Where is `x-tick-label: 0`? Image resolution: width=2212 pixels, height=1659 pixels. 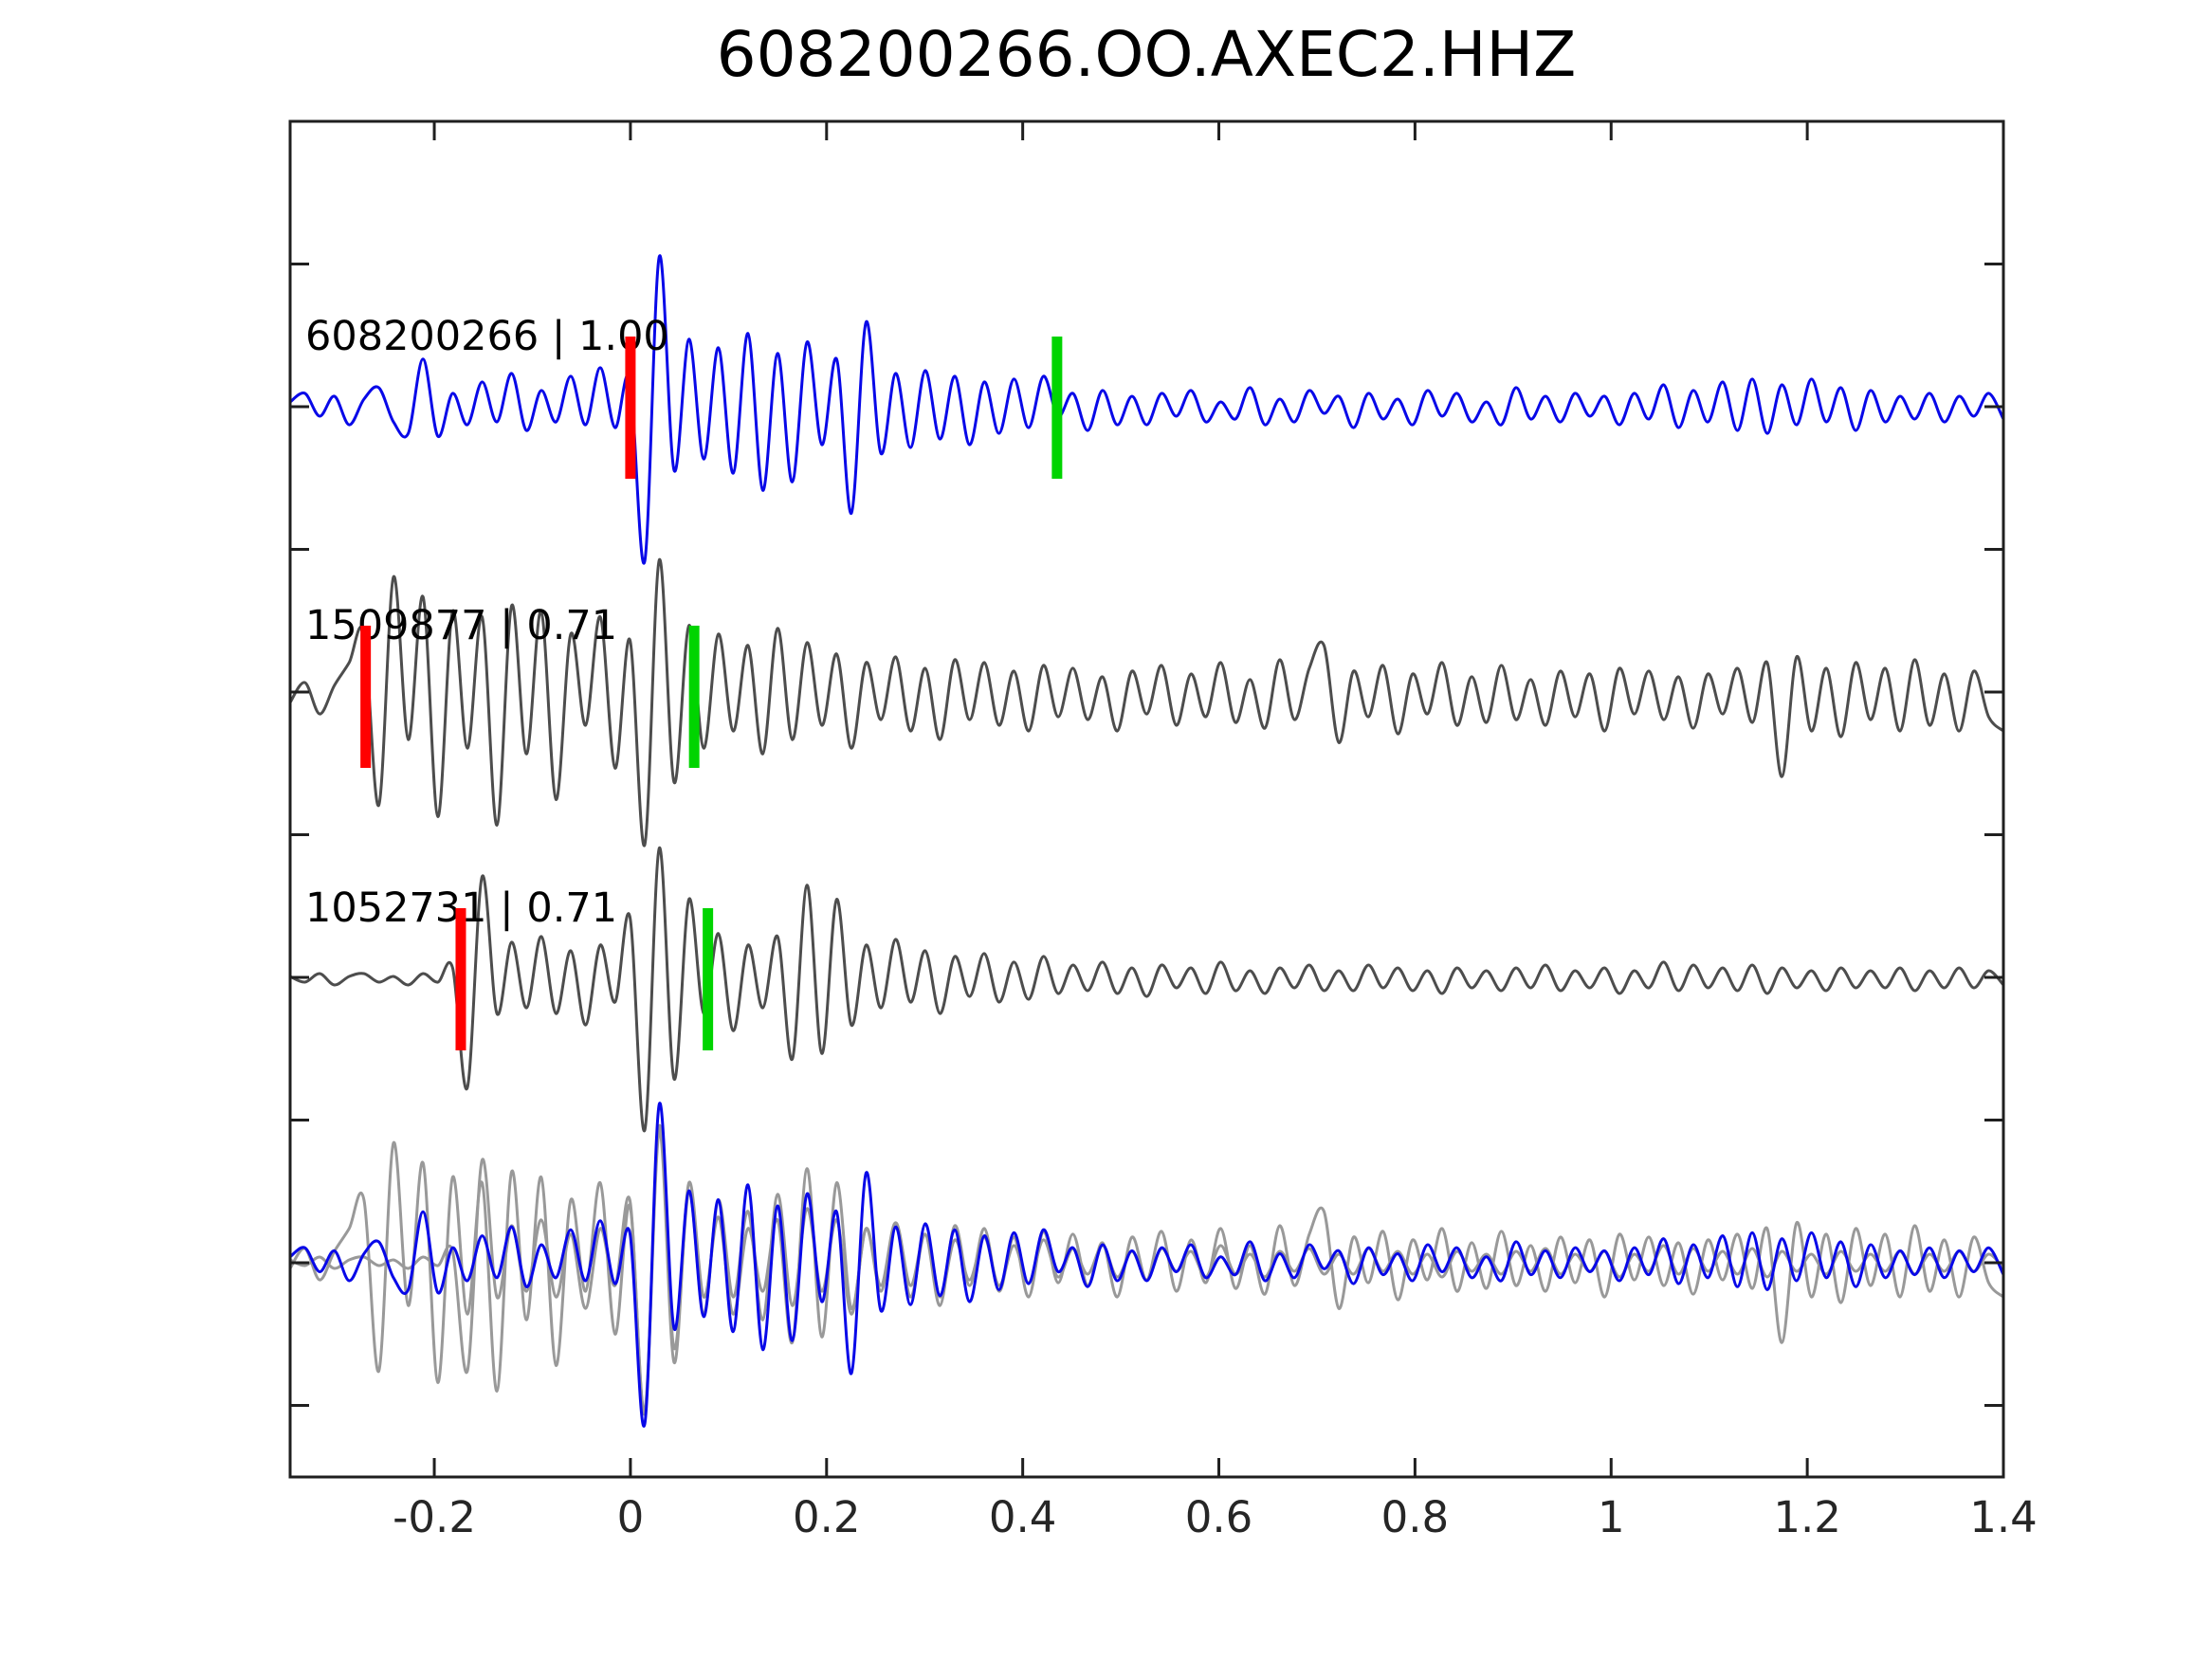
x-tick-label: 0 is located at coordinates (631, 1517).